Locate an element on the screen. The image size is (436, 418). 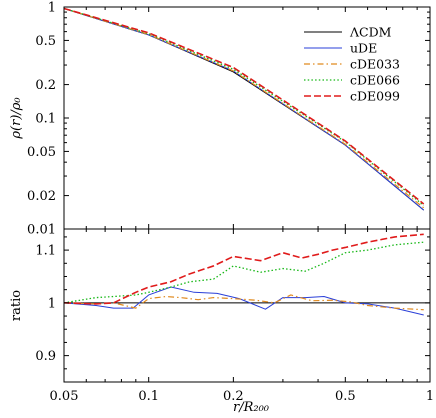
x-axis-label: r/R₂₀₀ is located at coordinates (251, 407).